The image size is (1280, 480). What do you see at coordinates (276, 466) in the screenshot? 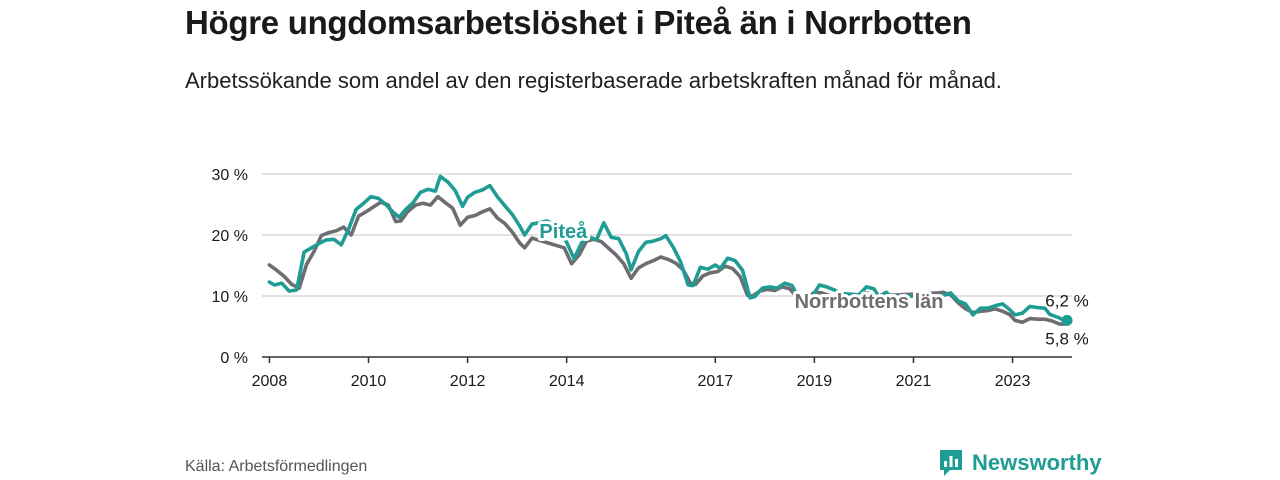
I see `source-note: Källa: Arbetsförmedlingen` at bounding box center [276, 466].